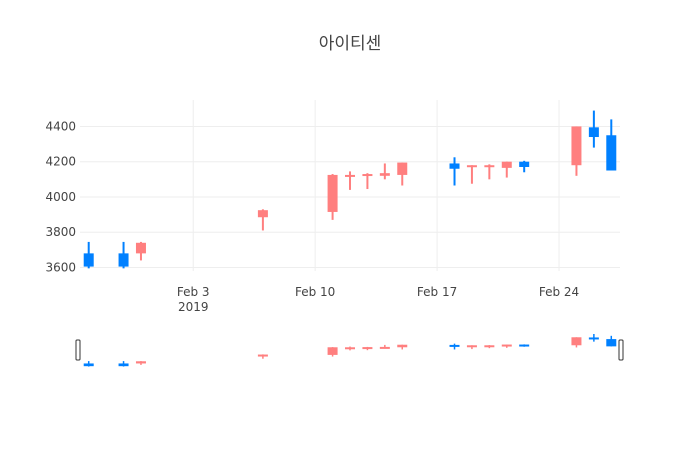 This screenshot has height=450, width=700. Describe the element at coordinates (559, 292) in the screenshot. I see `x-tick-label: Feb 24` at that location.